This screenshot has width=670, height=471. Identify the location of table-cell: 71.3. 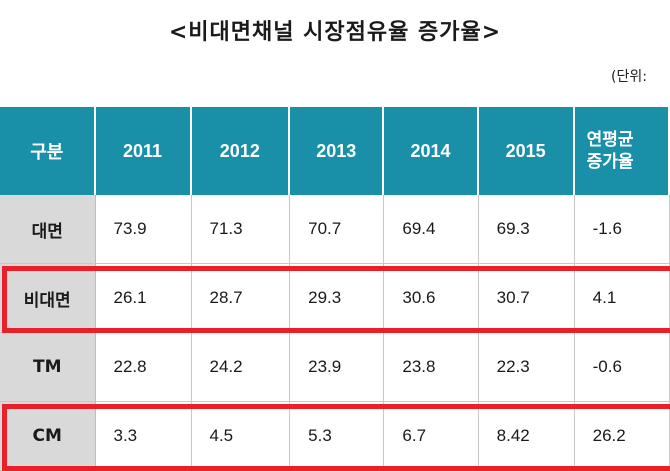
(241, 229).